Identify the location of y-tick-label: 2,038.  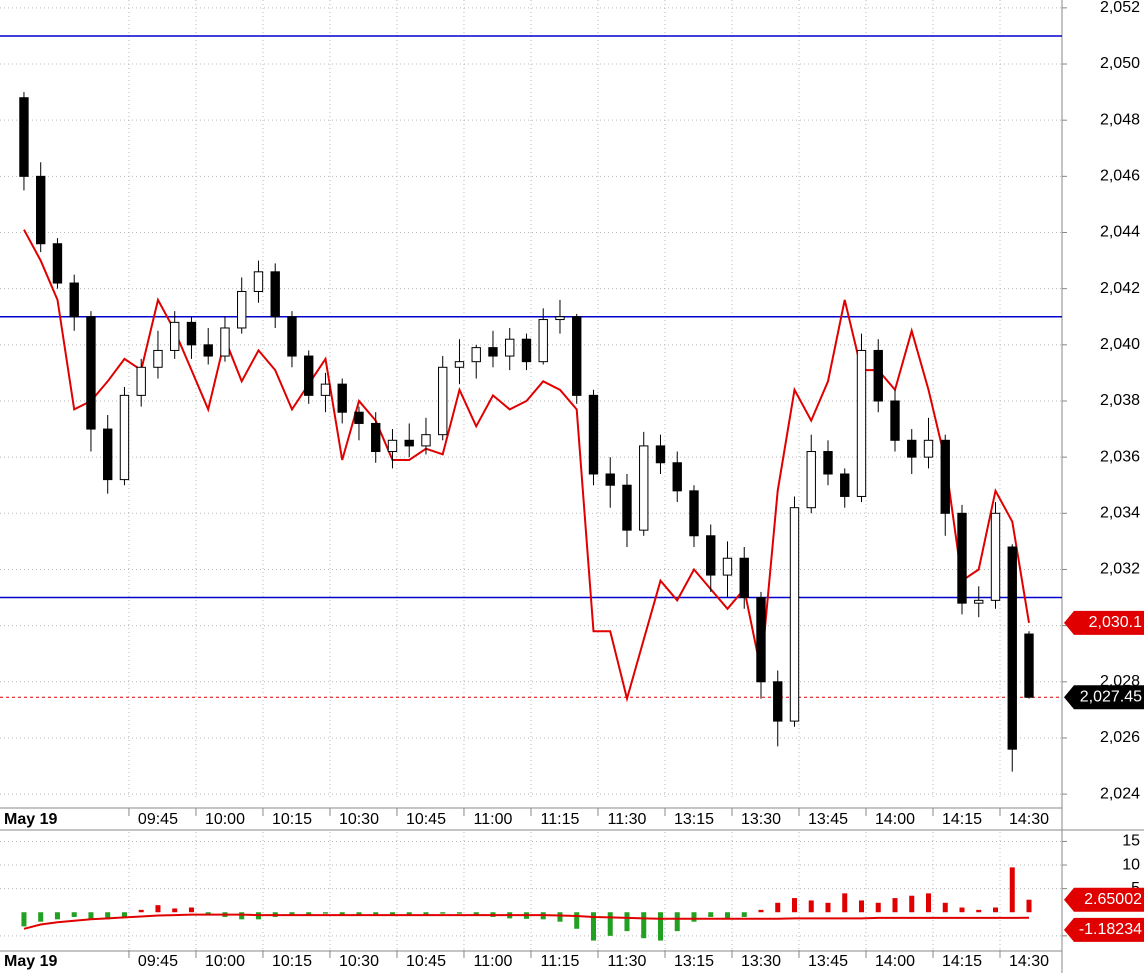
(1120, 400).